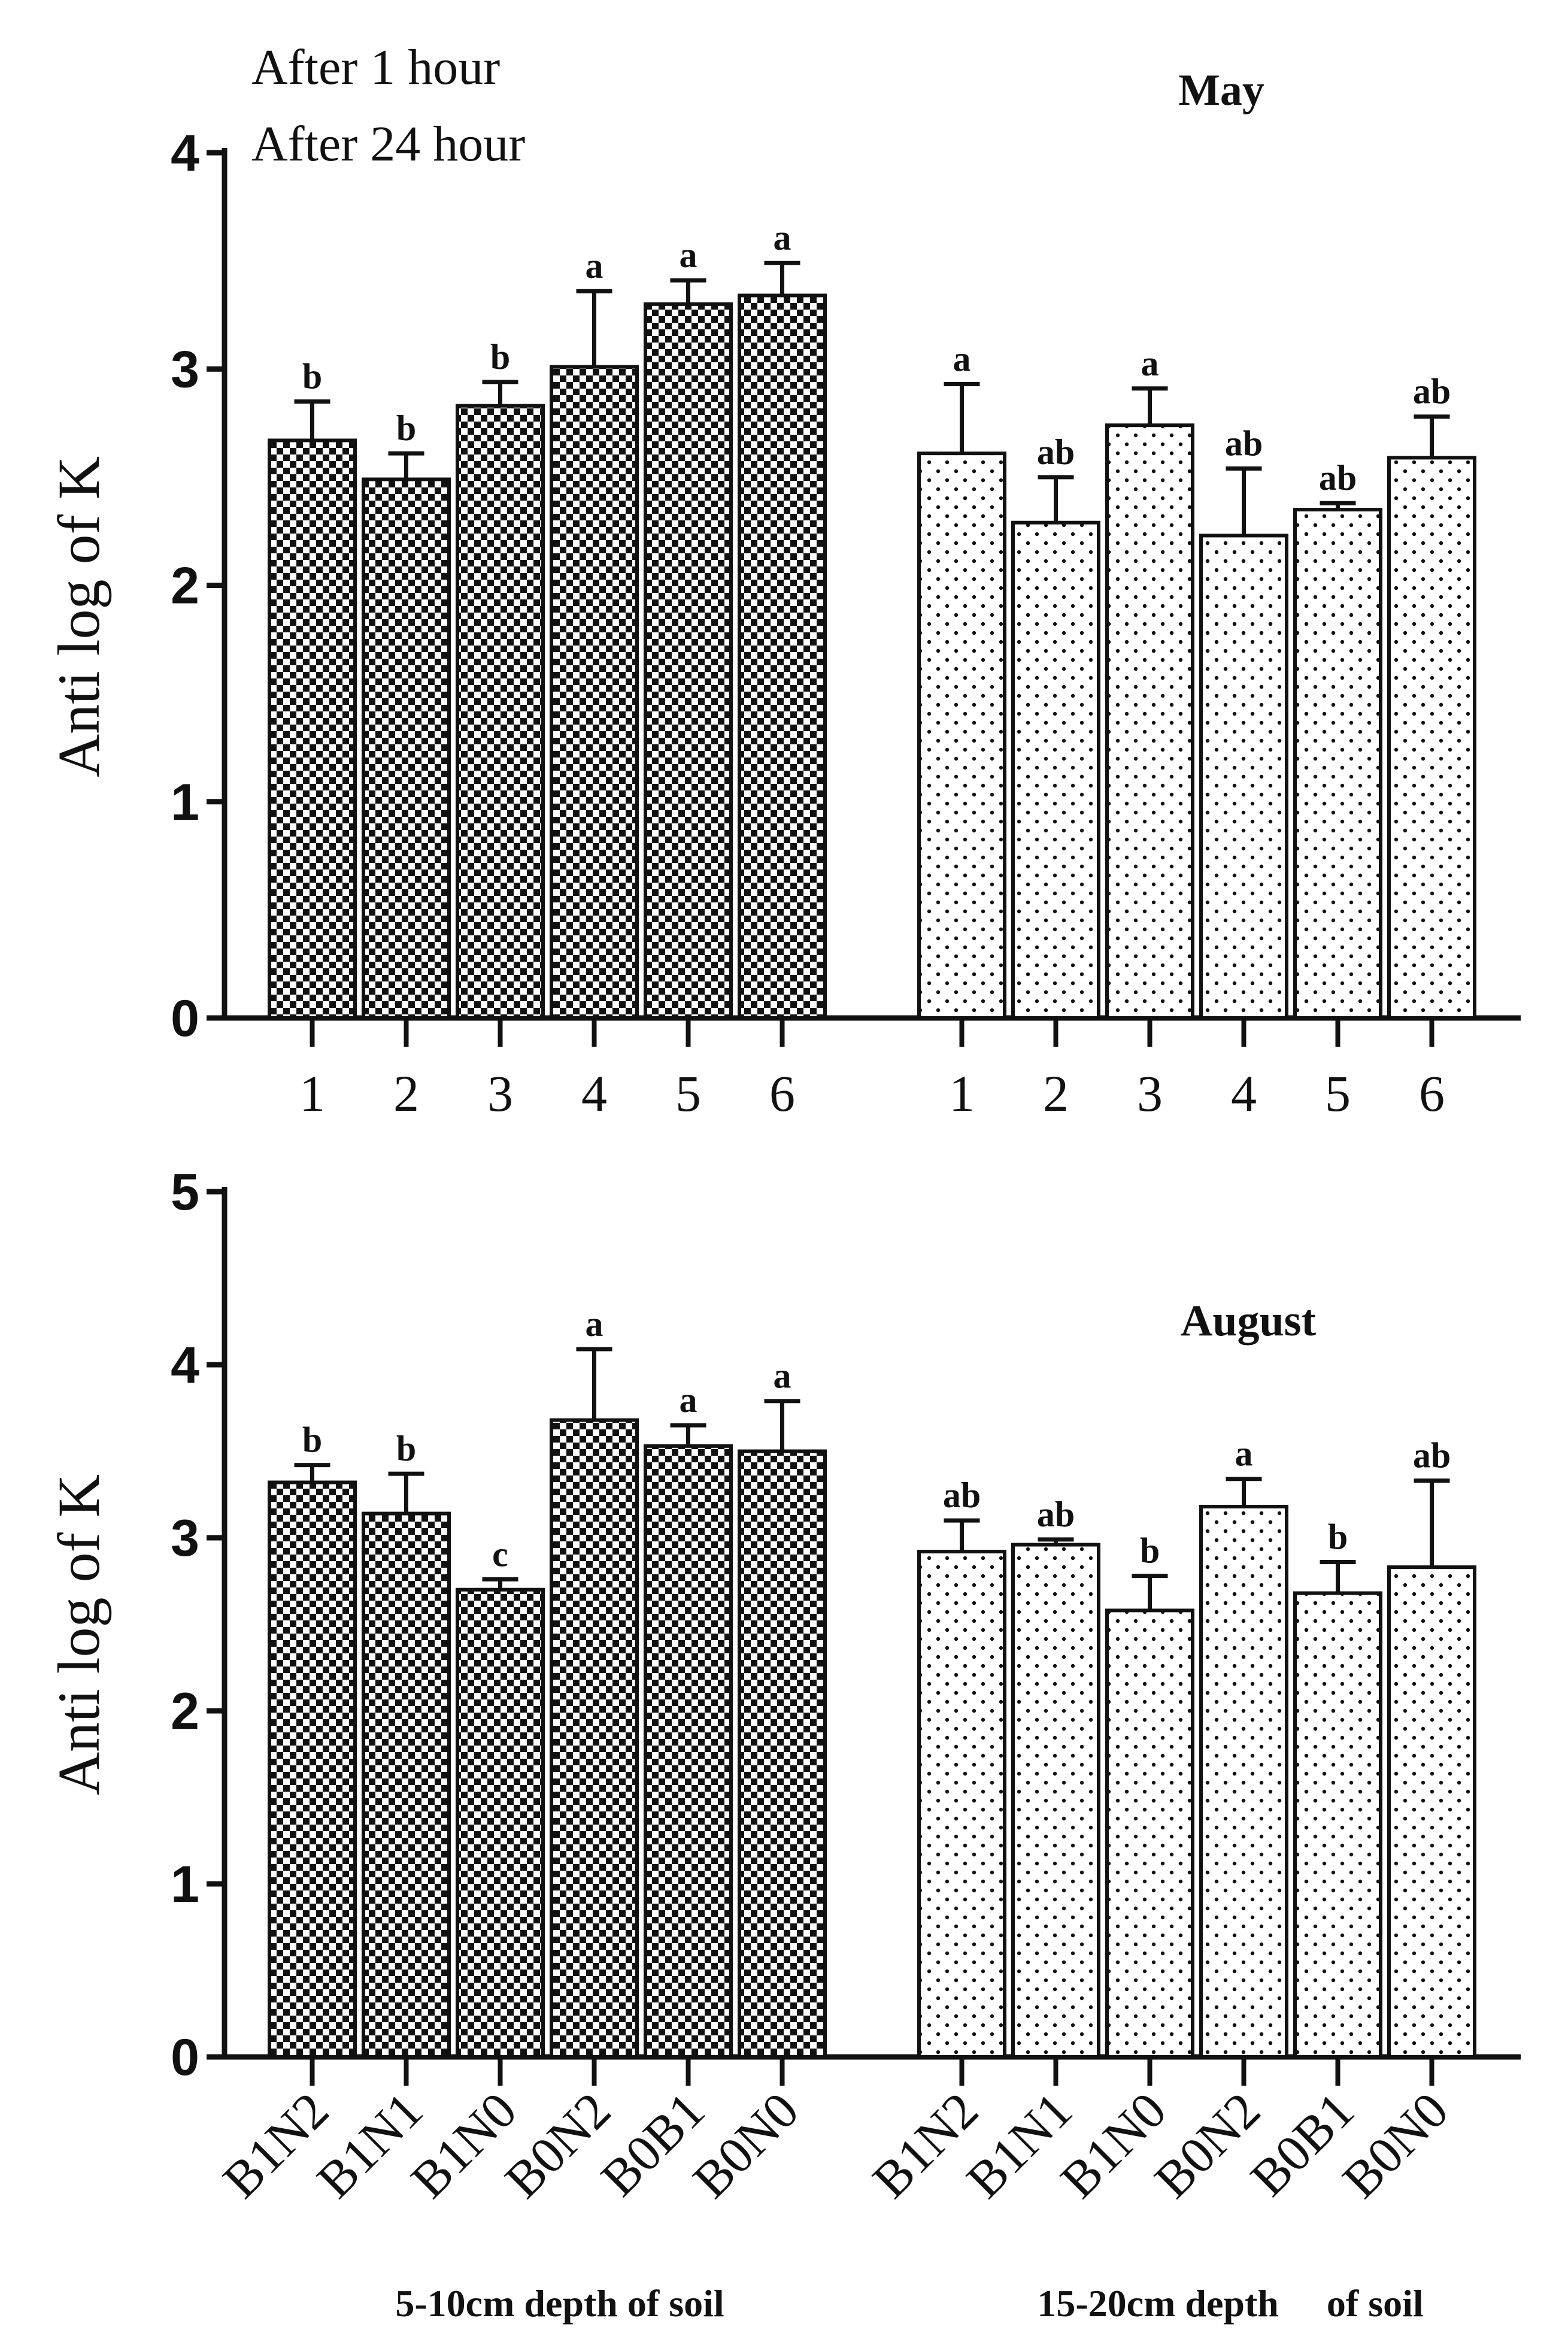  Describe the element at coordinates (375, 67) in the screenshot. I see `legend-after-1-hour: After 1 hour` at that location.